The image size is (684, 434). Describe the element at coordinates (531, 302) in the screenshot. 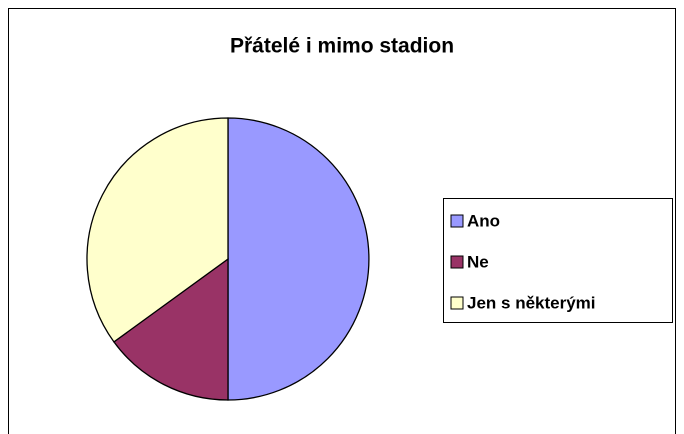

I see `legend-label: Jen s některými` at that location.